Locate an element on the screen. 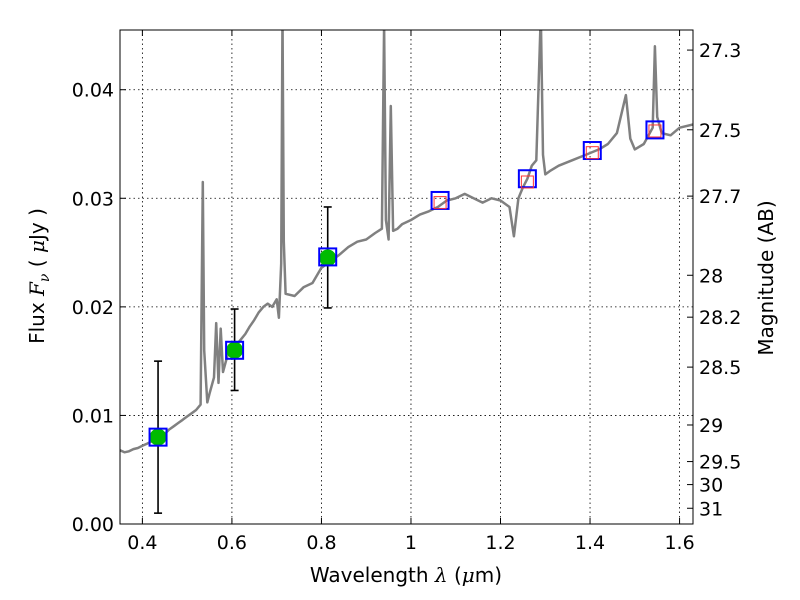 Image resolution: width=800 pixels, height=600 pixels. y2-tick-label: 28.2 is located at coordinates (720, 318).